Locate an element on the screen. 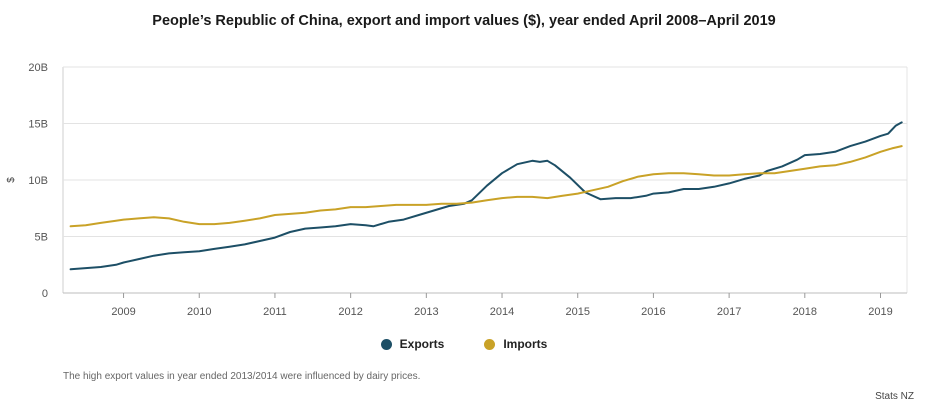  legend: Exports Imports is located at coordinates (464, 344).